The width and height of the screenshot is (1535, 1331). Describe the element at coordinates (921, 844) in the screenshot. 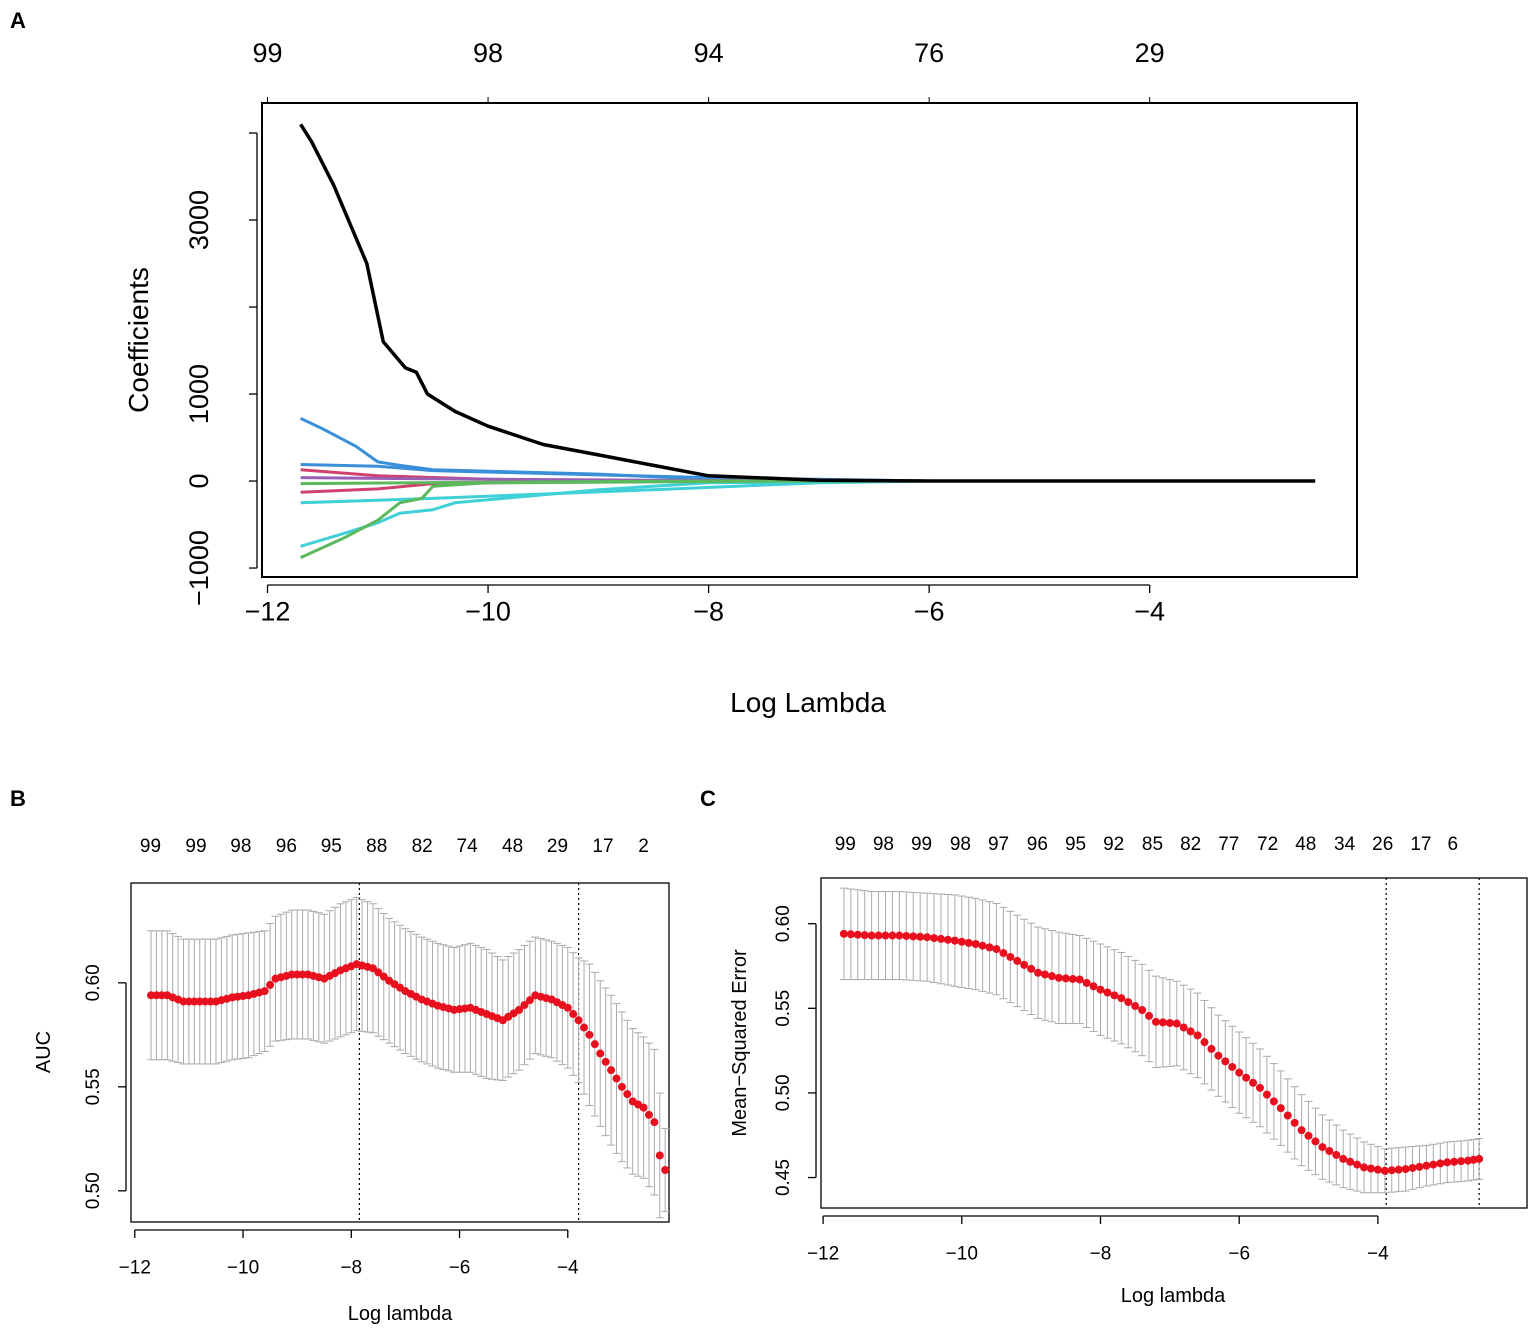

I see `panel-c-top-tick-label: 99` at that location.